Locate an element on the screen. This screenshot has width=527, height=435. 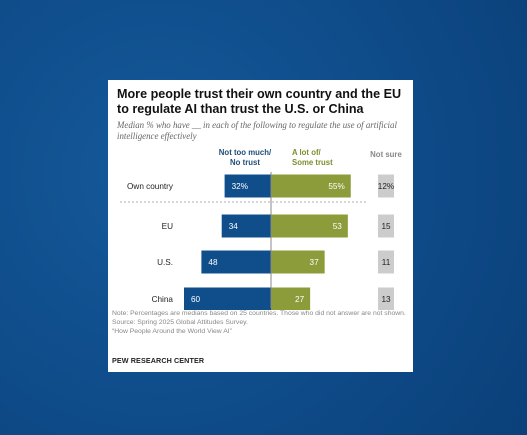
category-label-eu: EU is located at coordinates (167, 226).